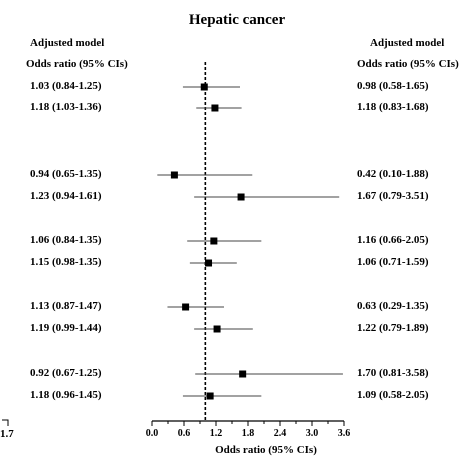 This screenshot has width=474, height=474. What do you see at coordinates (66, 328) in the screenshot?
I see `left-row-label-7: 1.19 (0.99-1.44)` at bounding box center [66, 328].